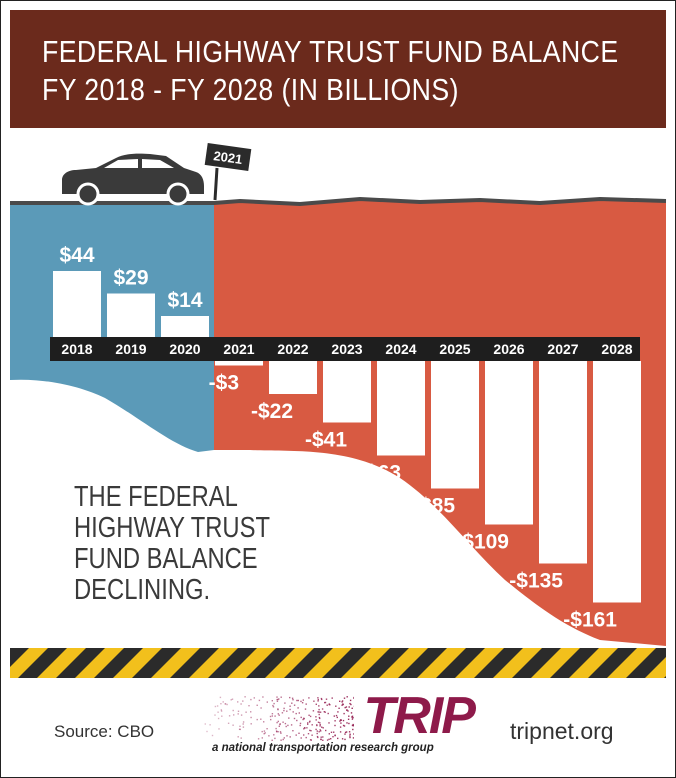 The width and height of the screenshot is (676, 778). What do you see at coordinates (142, 590) in the screenshot?
I see `headline-line-4: DECLINING.` at bounding box center [142, 590].